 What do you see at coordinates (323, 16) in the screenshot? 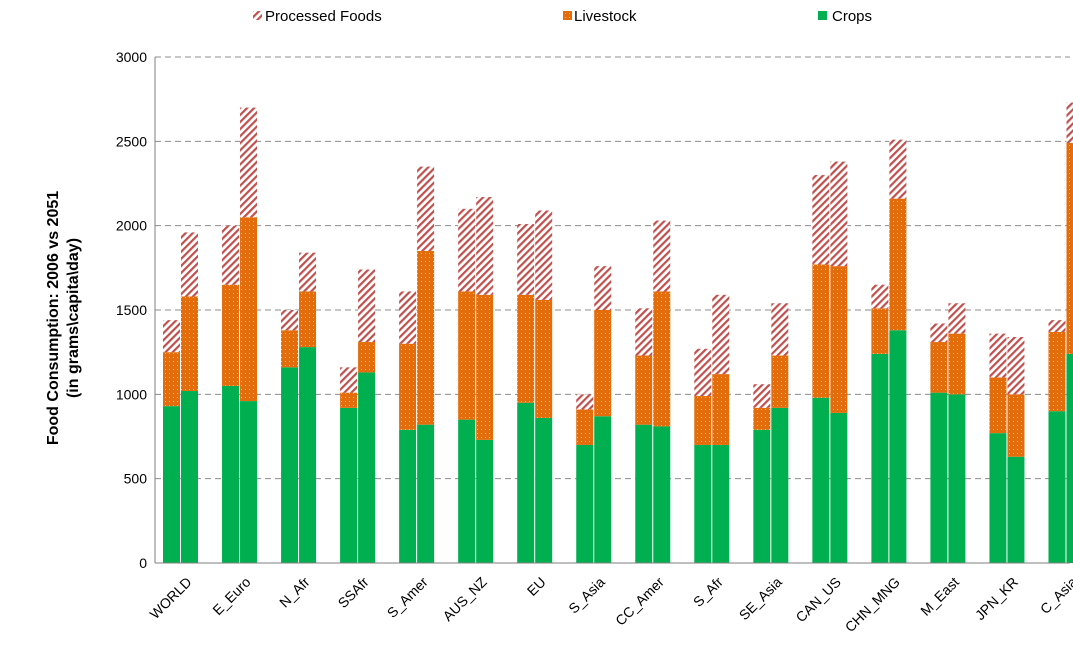
I see `legend-label-processed-foods: Processed Foods` at bounding box center [323, 16].